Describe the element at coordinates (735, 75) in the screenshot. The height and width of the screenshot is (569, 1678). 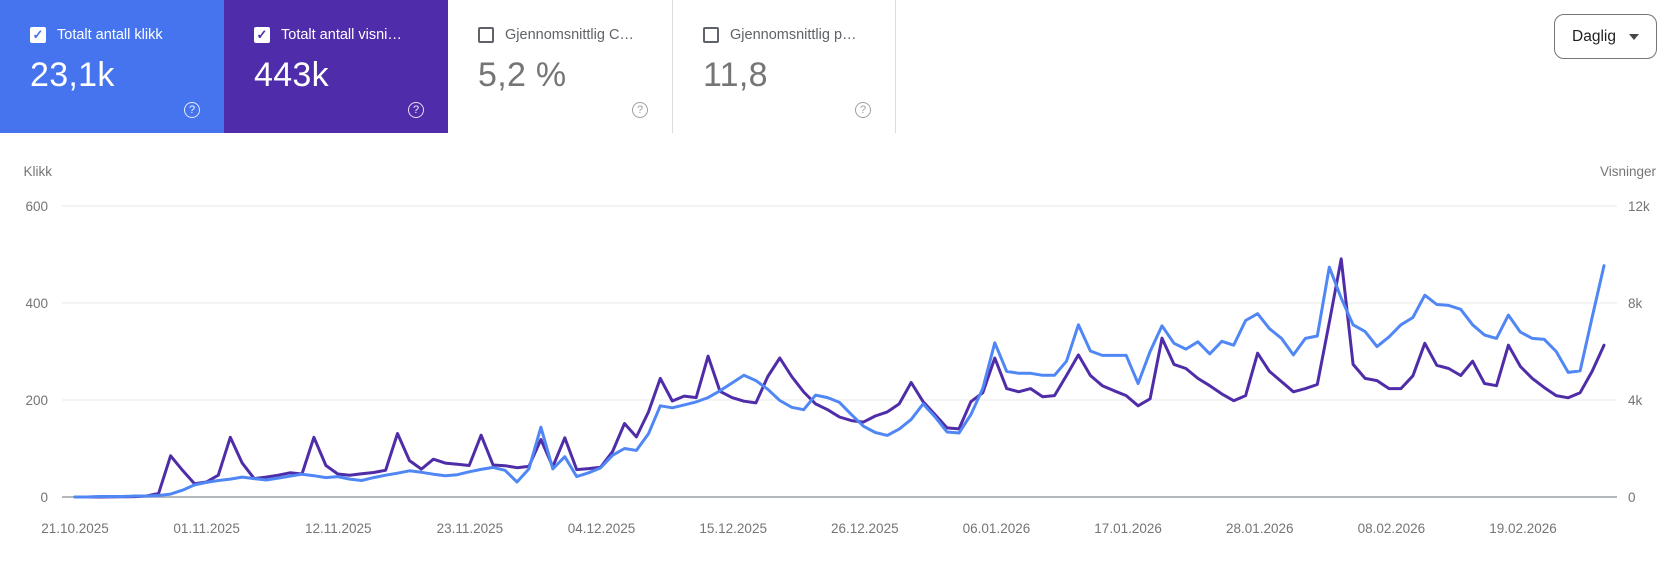
I see `position-value: 11,8` at that location.